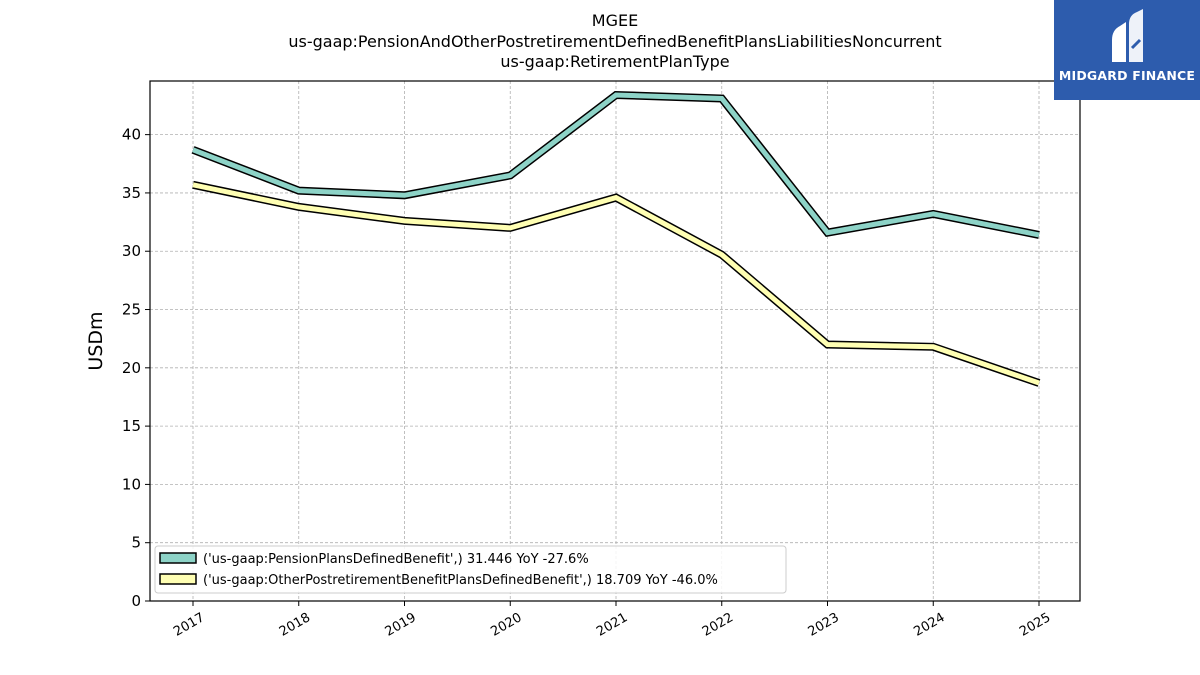  Describe the element at coordinates (718, 625) in the screenshot. I see `x-tick-label: 2022` at that location.